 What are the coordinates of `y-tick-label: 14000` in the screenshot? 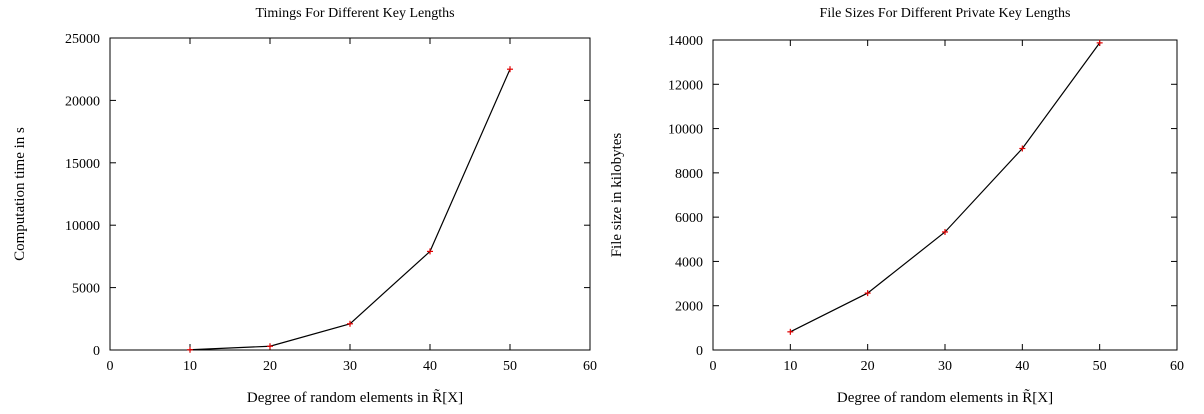 It's located at (685, 41).